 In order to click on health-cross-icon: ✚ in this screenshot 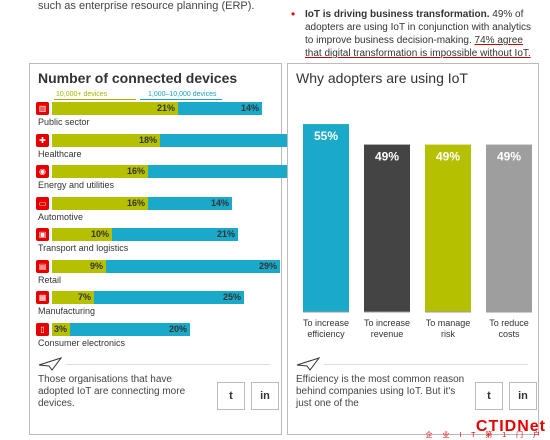, I will do `click(42, 140)`.